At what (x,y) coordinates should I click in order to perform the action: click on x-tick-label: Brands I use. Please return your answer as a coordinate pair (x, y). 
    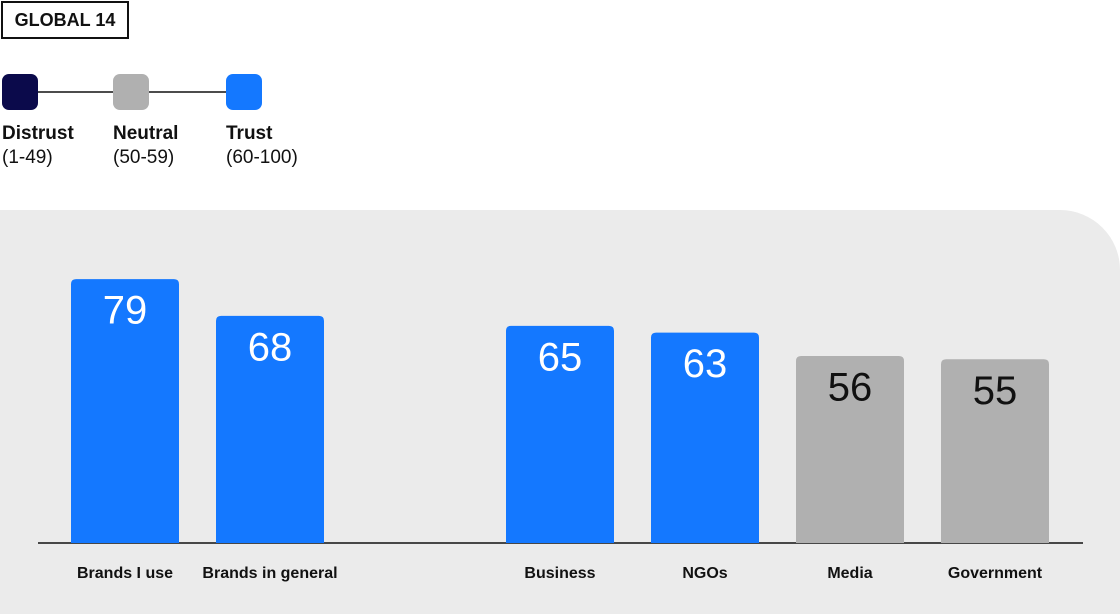
    Looking at the image, I should click on (125, 573).